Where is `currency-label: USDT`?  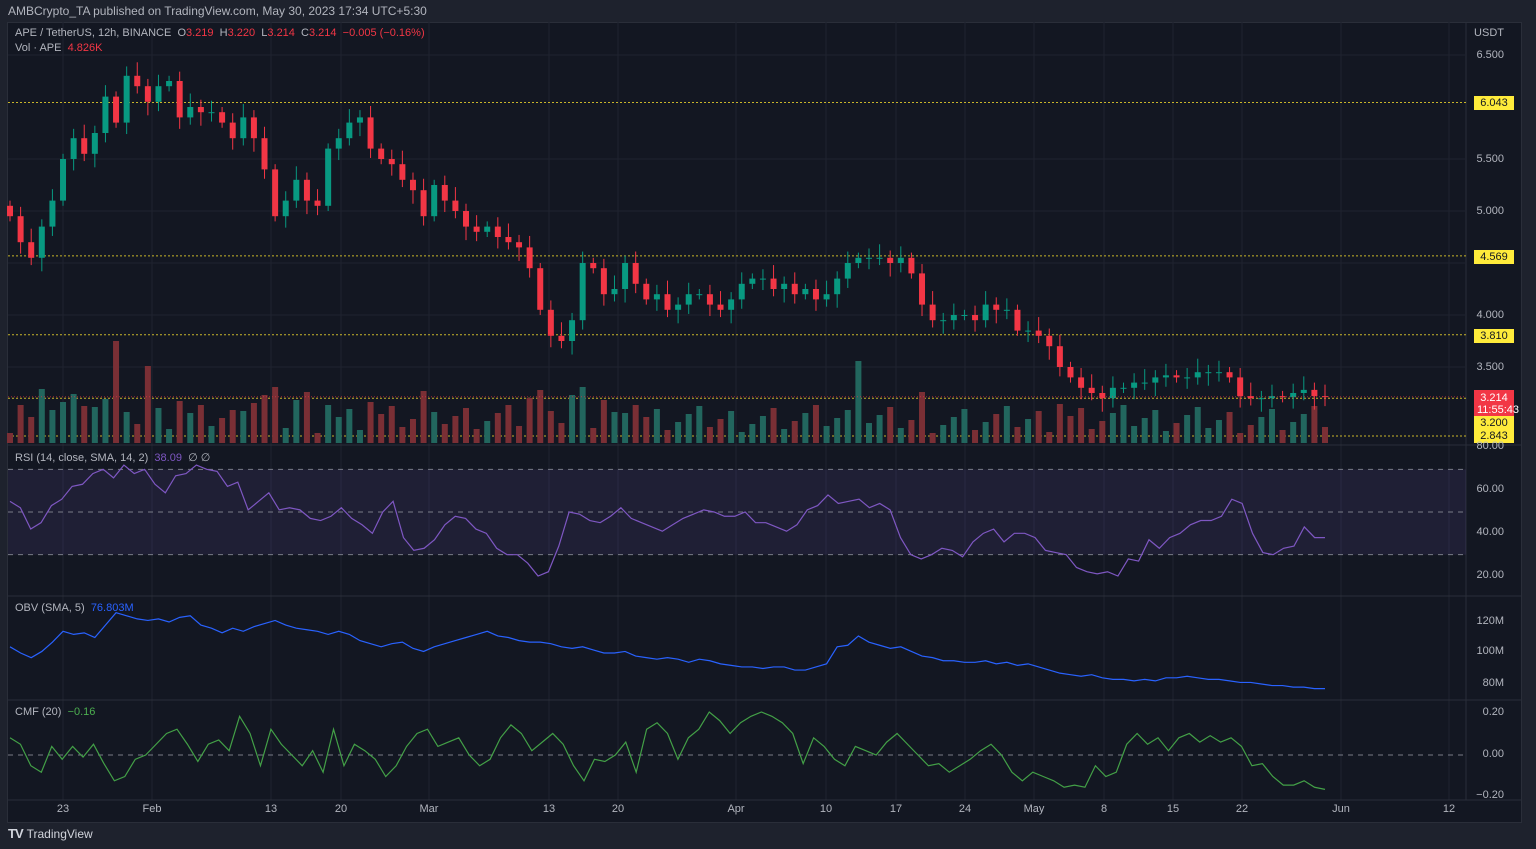 currency-label: USDT is located at coordinates (1489, 33).